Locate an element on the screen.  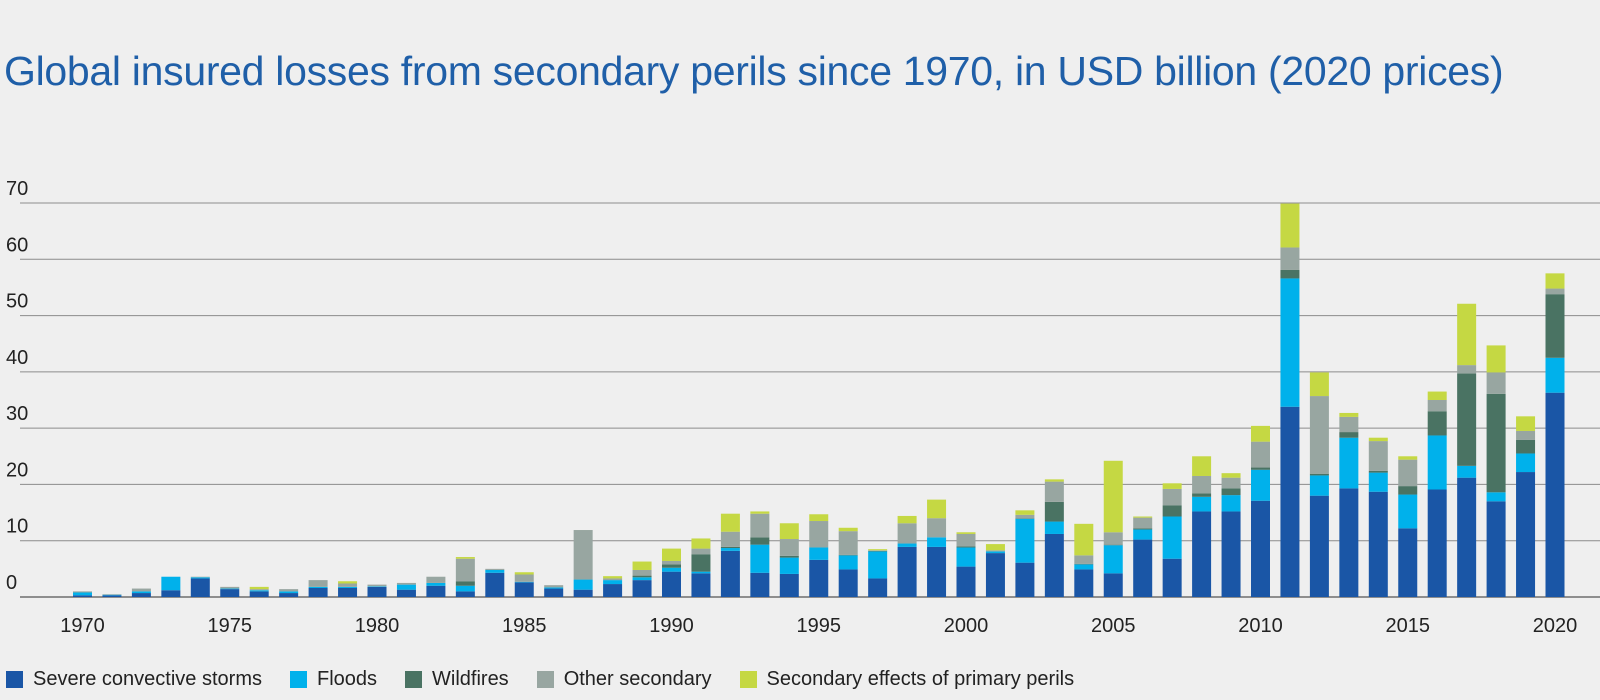
x-tick-label: 2005 is located at coordinates (1113, 626).